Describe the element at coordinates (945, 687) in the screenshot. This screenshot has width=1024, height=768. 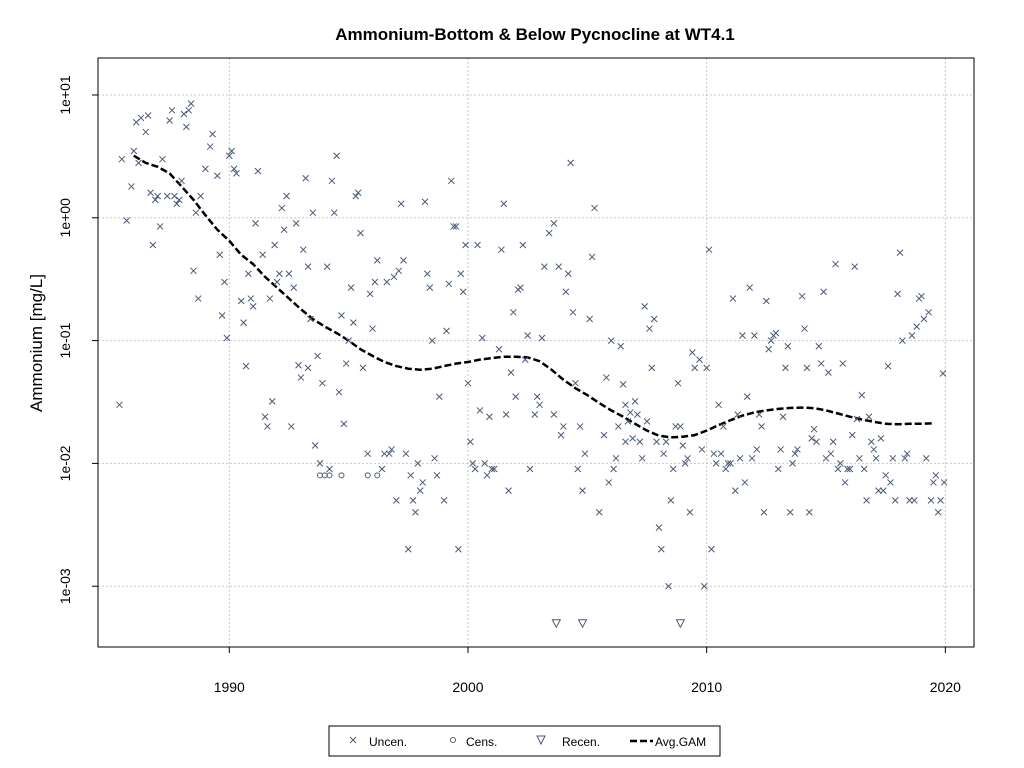
I see `x-tick-label: 2020` at that location.